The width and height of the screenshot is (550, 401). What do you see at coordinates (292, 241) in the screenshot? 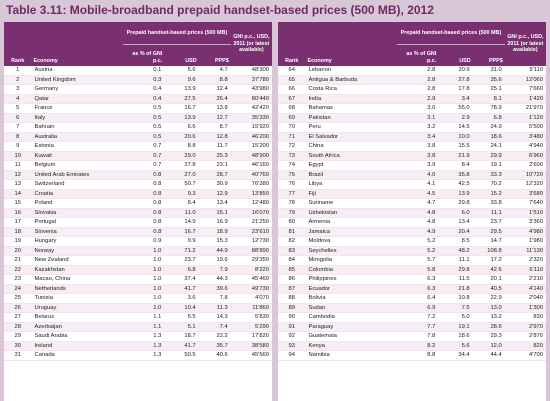
I see `rank-cell: 82` at bounding box center [292, 241].